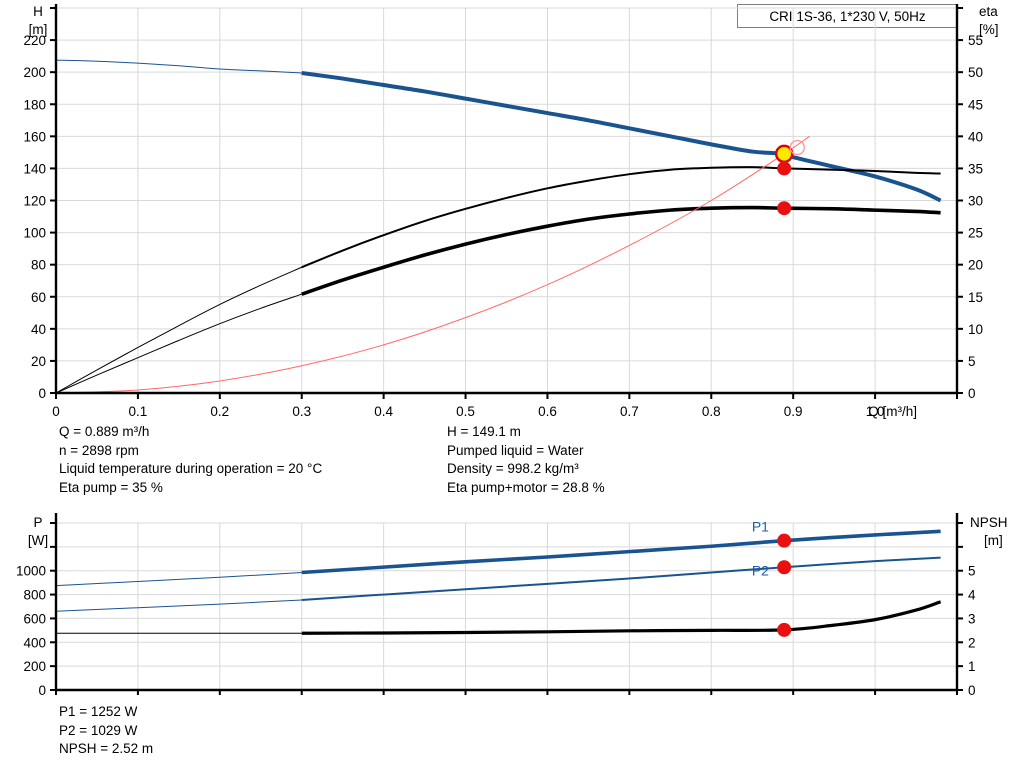  What do you see at coordinates (975, 72) in the screenshot?
I see `tick-label-eta: 50` at bounding box center [975, 72].